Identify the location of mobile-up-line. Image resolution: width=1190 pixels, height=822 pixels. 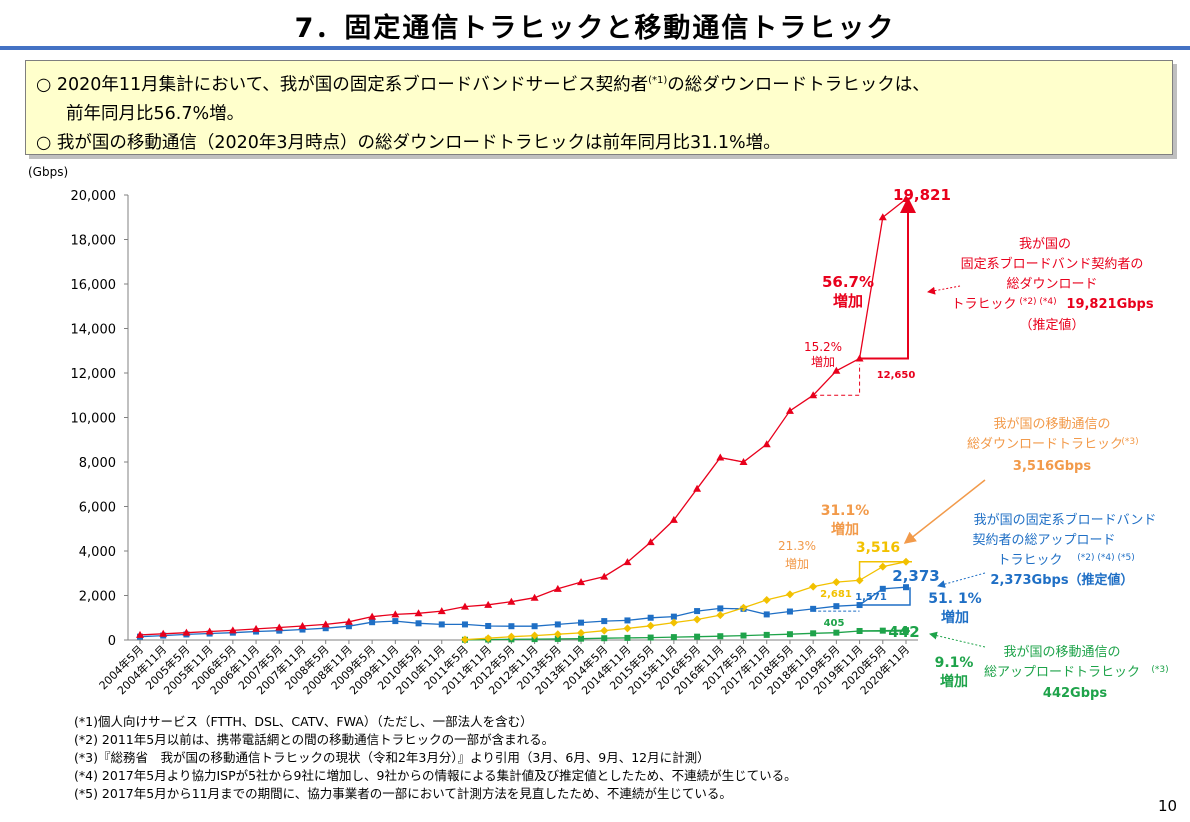
(685, 635).